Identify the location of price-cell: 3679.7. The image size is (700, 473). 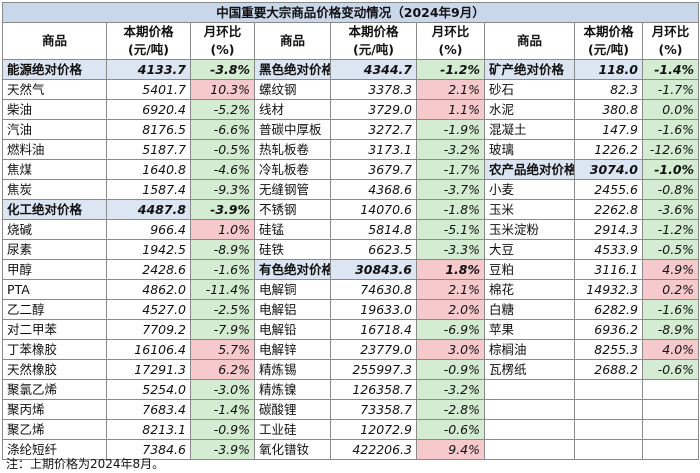
(373, 169).